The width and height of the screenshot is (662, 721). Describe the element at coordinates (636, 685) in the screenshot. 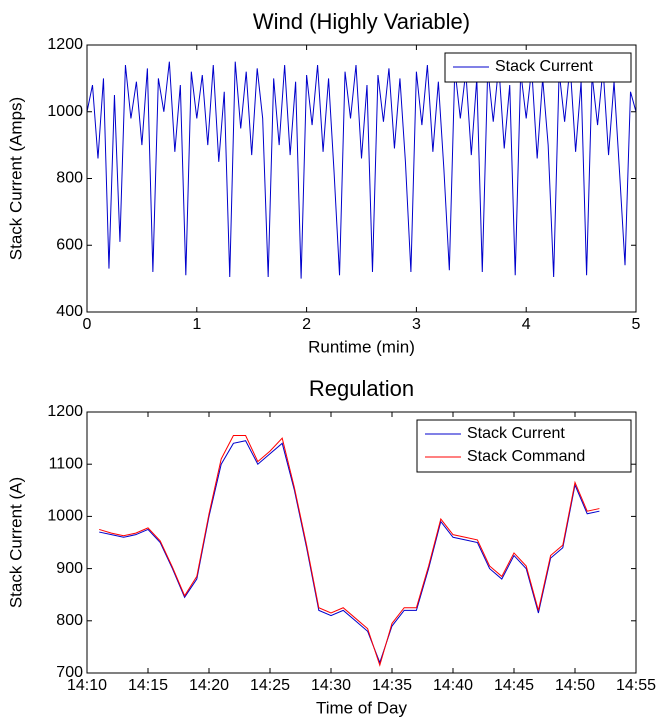

I see `x-tick-label: 14:55` at that location.